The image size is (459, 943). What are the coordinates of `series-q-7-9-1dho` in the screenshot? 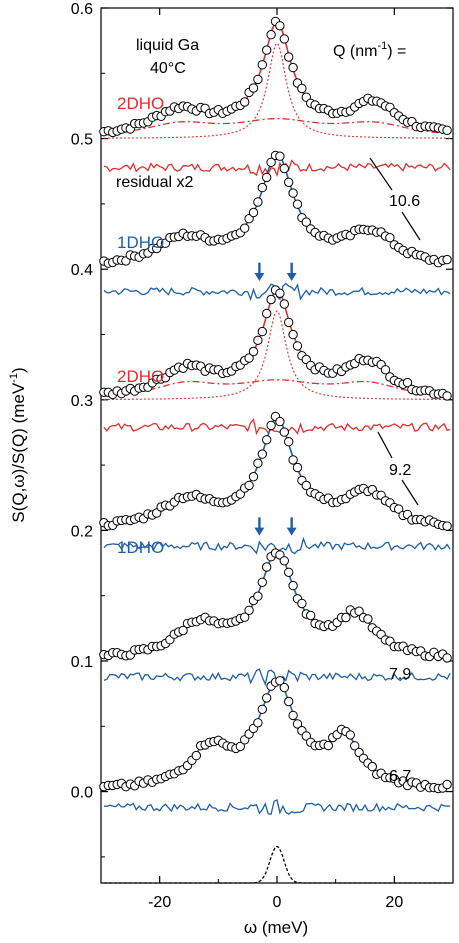 It's located at (275, 617).